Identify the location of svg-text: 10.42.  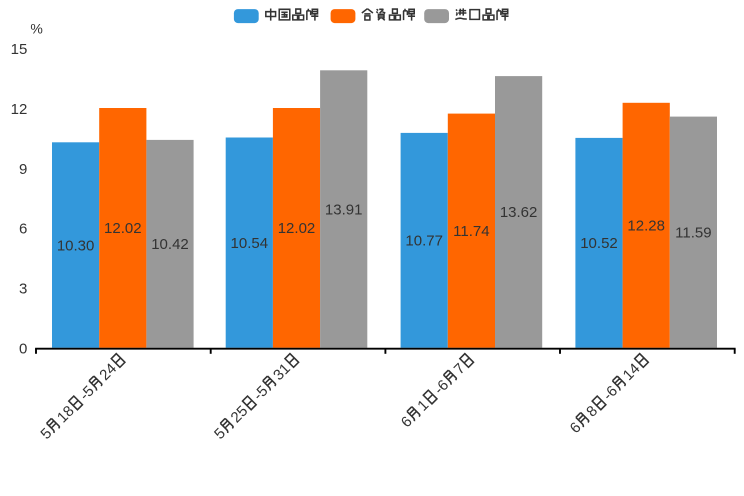
(170, 244).